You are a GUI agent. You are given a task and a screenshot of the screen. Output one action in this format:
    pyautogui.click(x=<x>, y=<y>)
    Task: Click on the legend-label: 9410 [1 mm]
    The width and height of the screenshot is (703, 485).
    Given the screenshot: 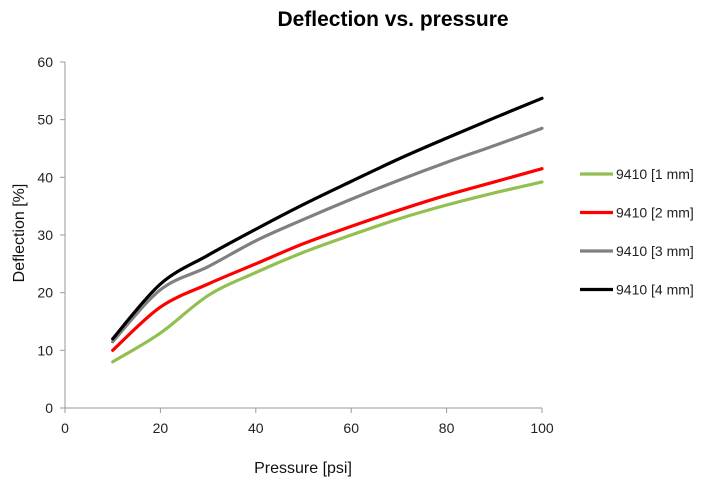 What is the action you would take?
    pyautogui.click(x=655, y=174)
    